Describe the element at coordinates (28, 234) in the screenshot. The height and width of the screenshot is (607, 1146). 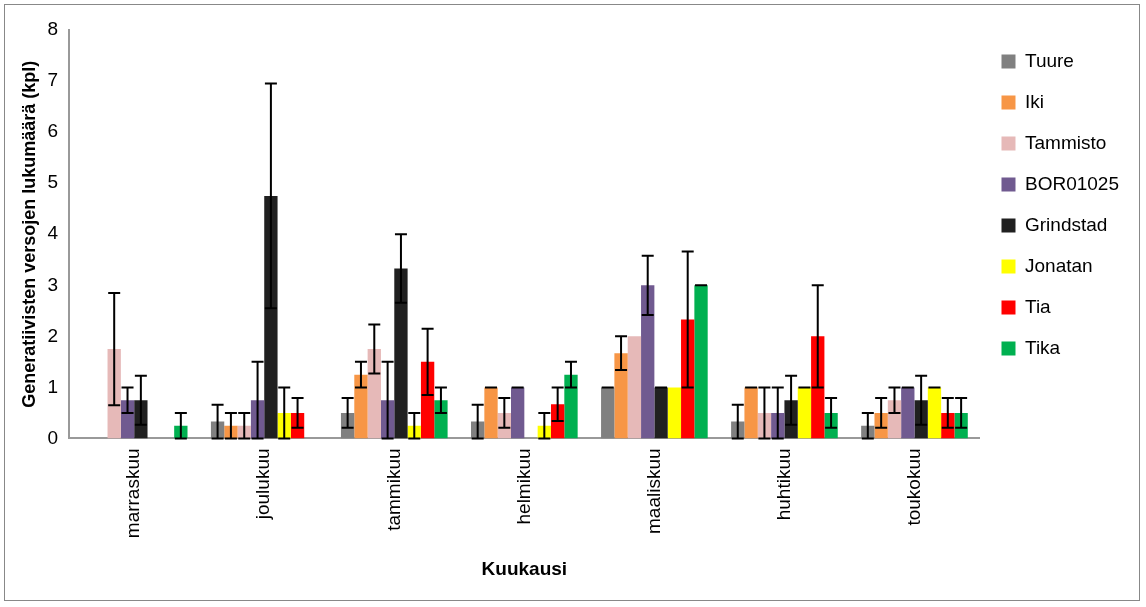
I see `y-axis-title: Generatiivisten versojen lukumäärä (kpl)` at that location.